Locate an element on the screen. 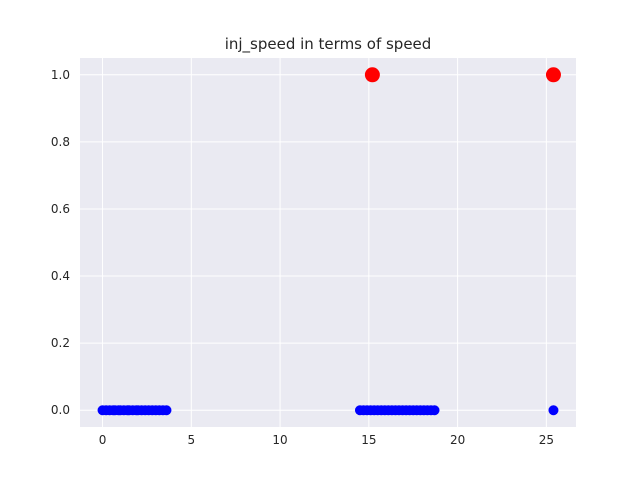 The width and height of the screenshot is (640, 480). x-tick-label: 15 is located at coordinates (368, 440).